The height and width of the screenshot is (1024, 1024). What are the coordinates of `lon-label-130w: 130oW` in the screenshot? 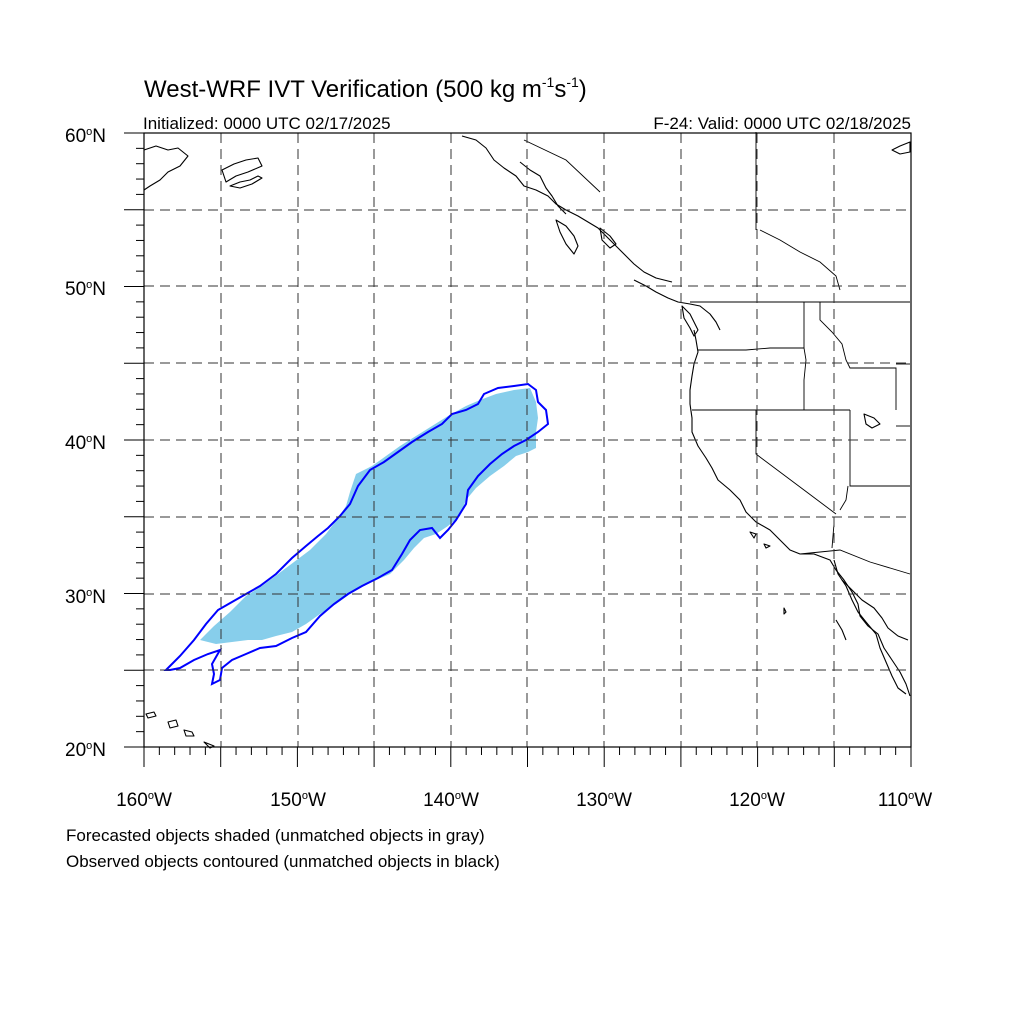 It's located at (604, 800).